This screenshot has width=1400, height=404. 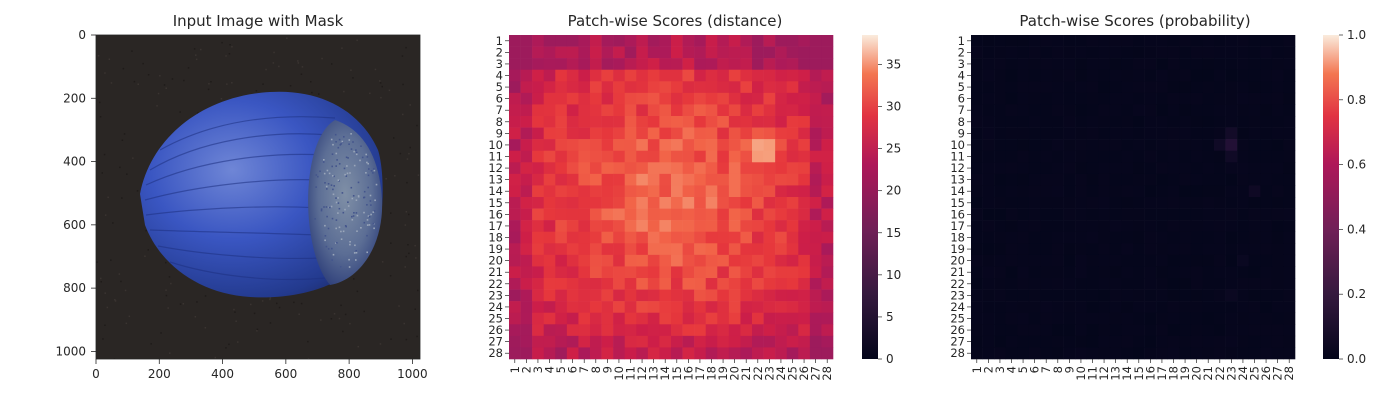 What do you see at coordinates (957, 238) in the screenshot?
I see `y-tick-label: 18` at bounding box center [957, 238].